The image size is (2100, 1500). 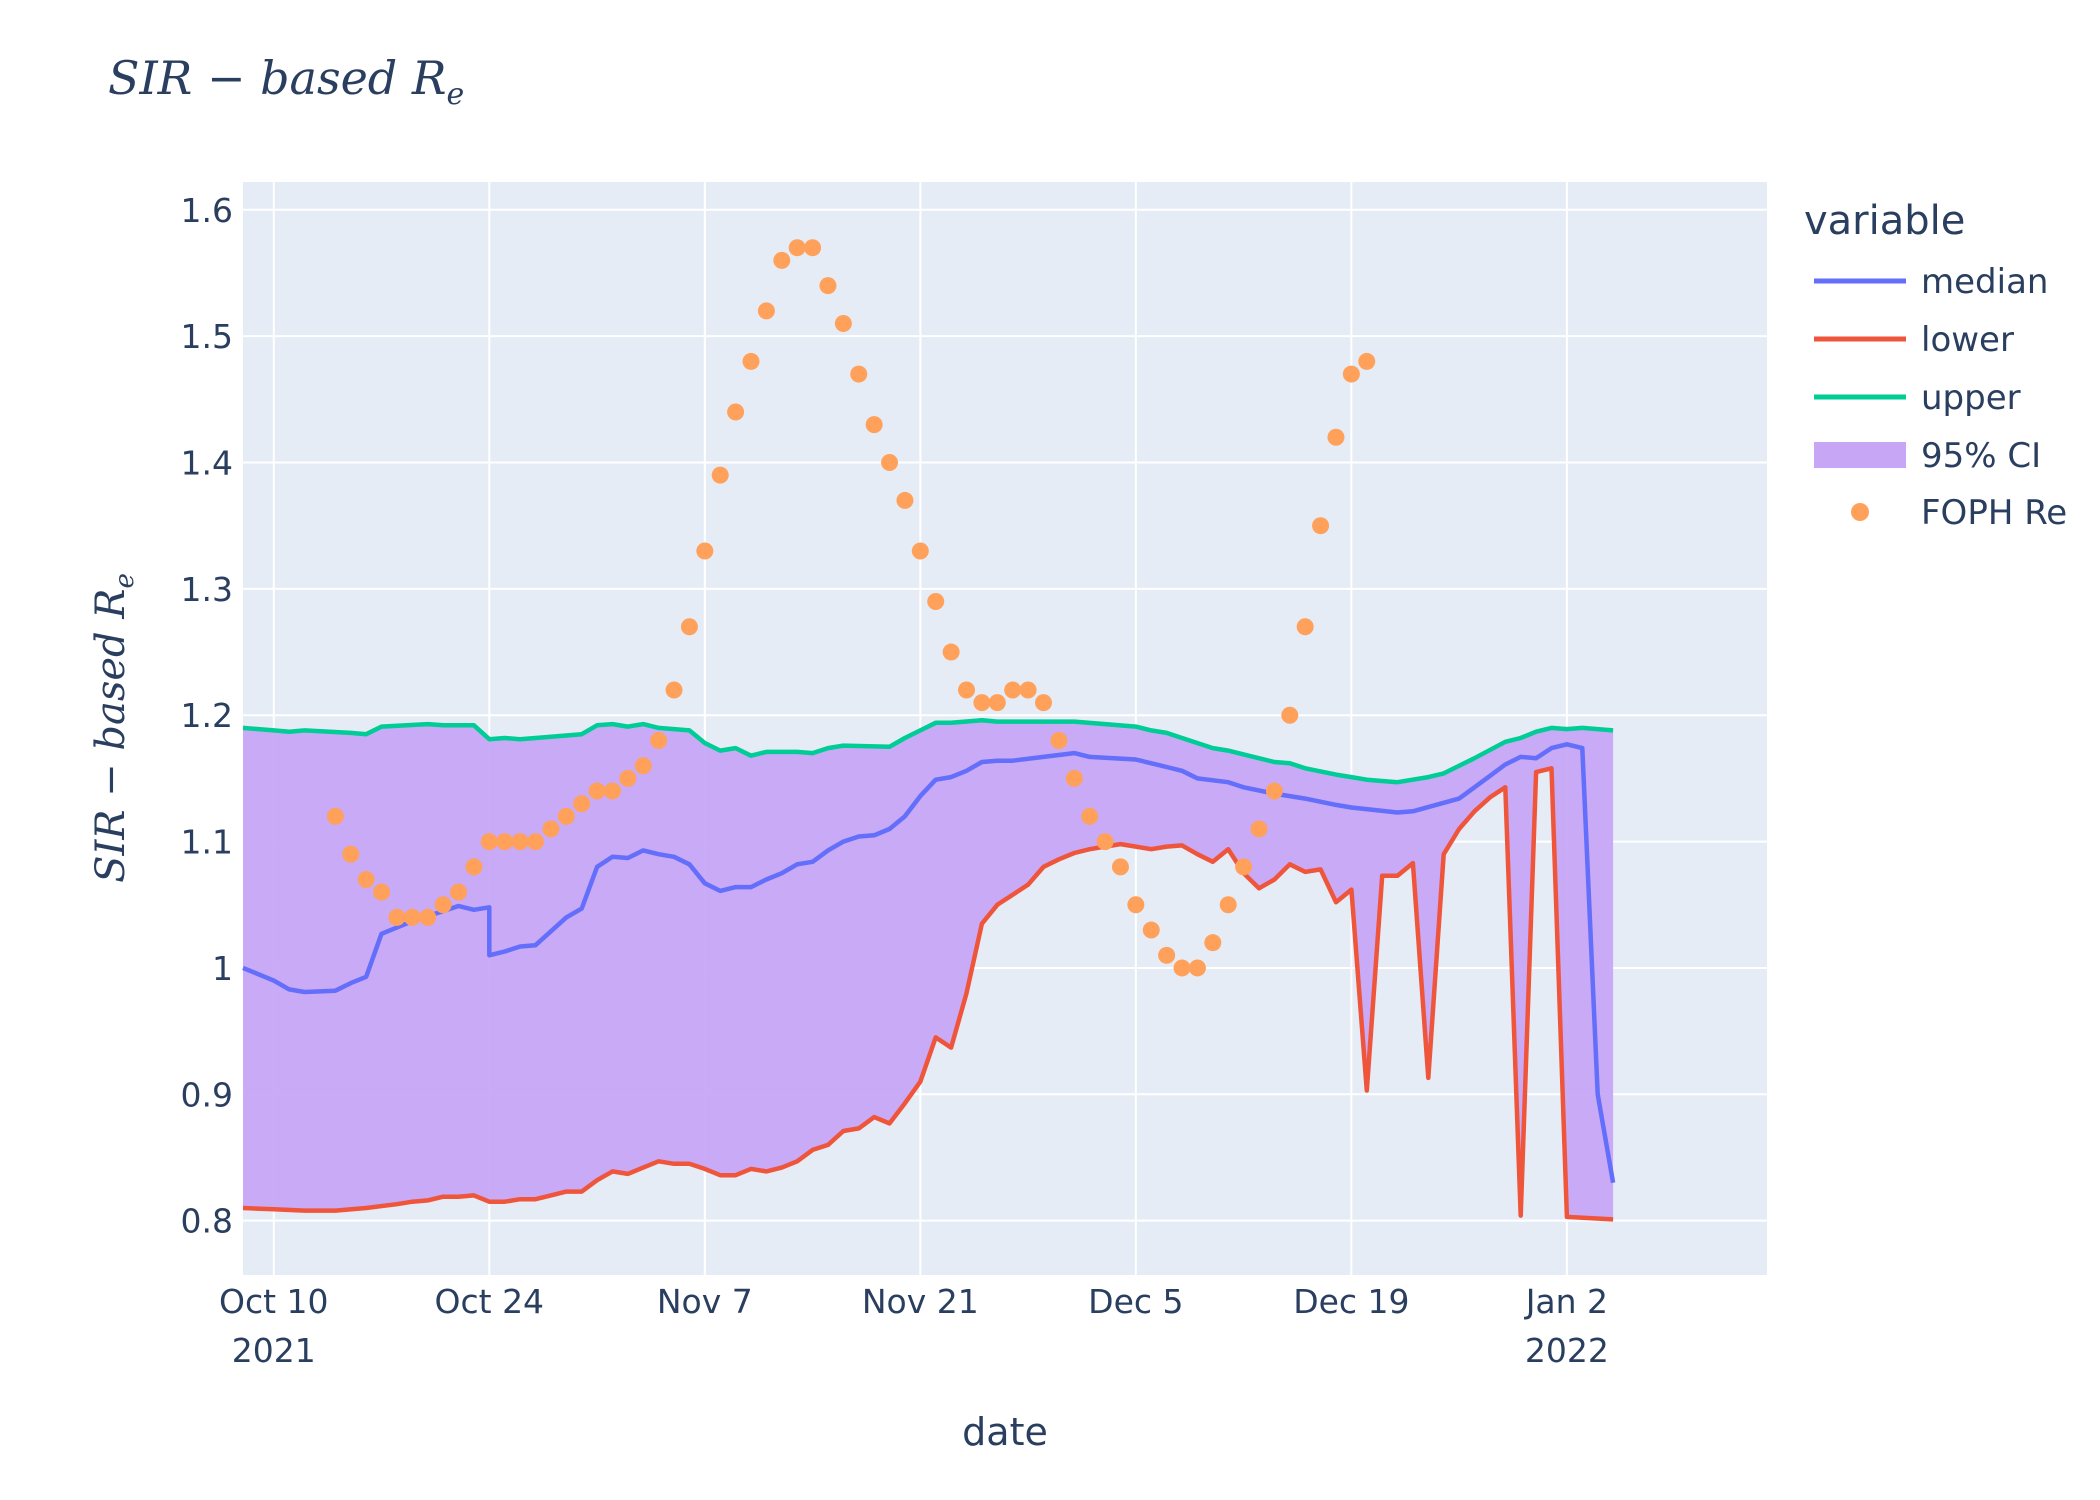 What do you see at coordinates (1566, 1301) in the screenshot?
I see `x-tick-label: Jan 2` at bounding box center [1566, 1301].